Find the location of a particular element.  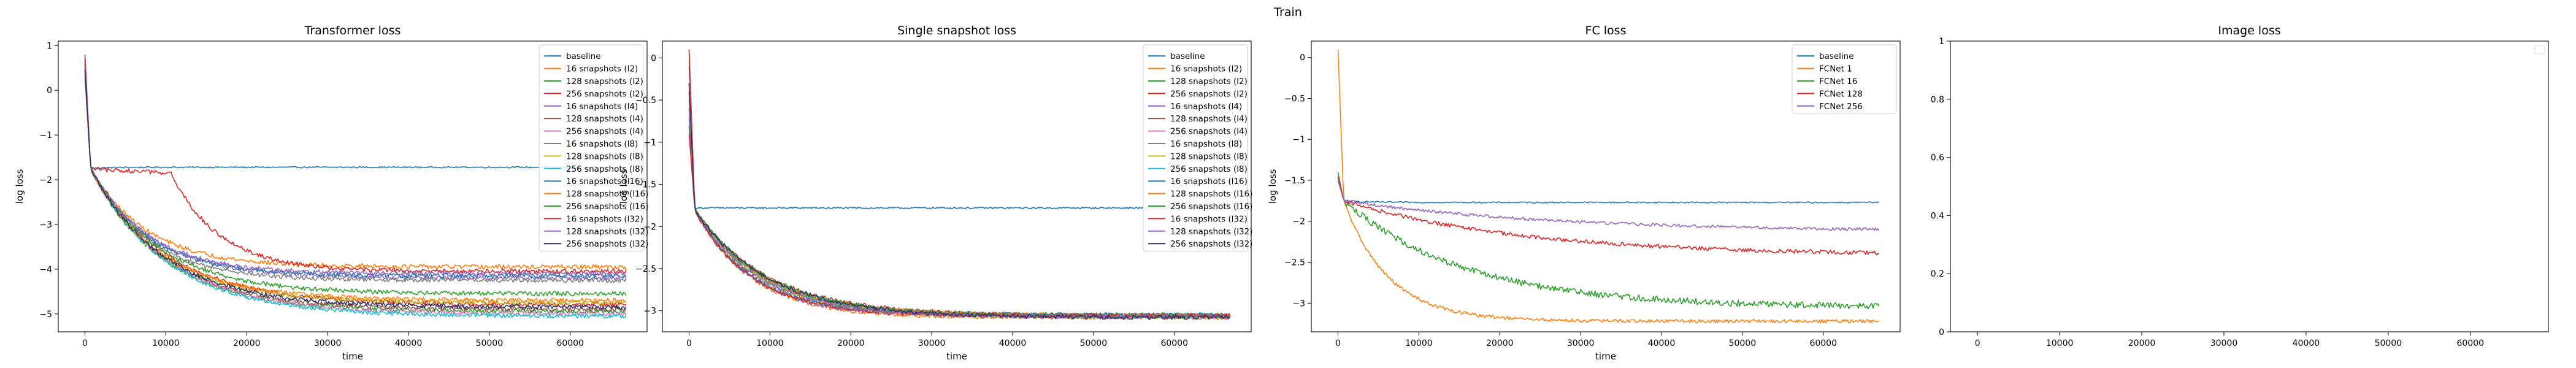

legend-entry: 256 snapshots (l32) is located at coordinates (607, 244).